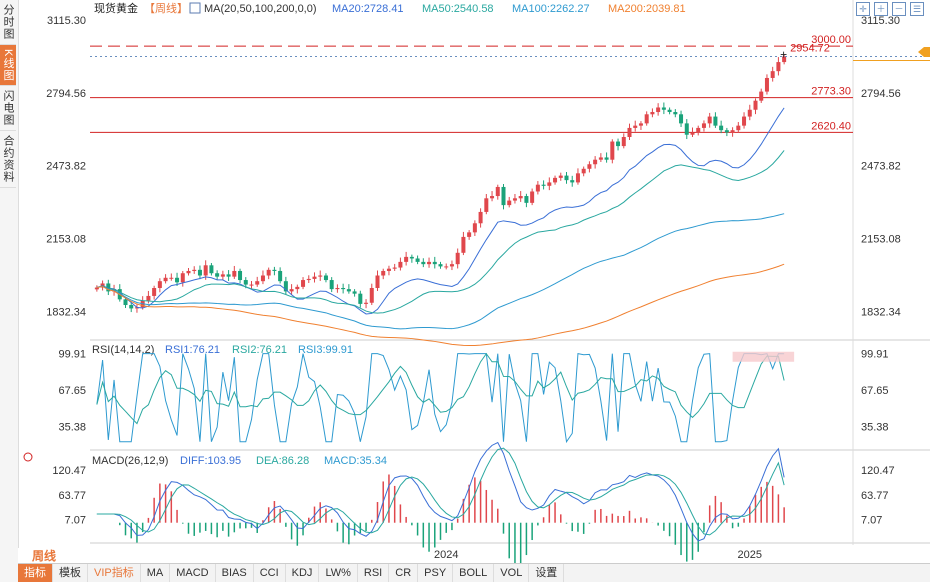 This screenshot has height=582, width=930. What do you see at coordinates (338, 573) in the screenshot?
I see `bottom-tab-8: LW%` at bounding box center [338, 573].